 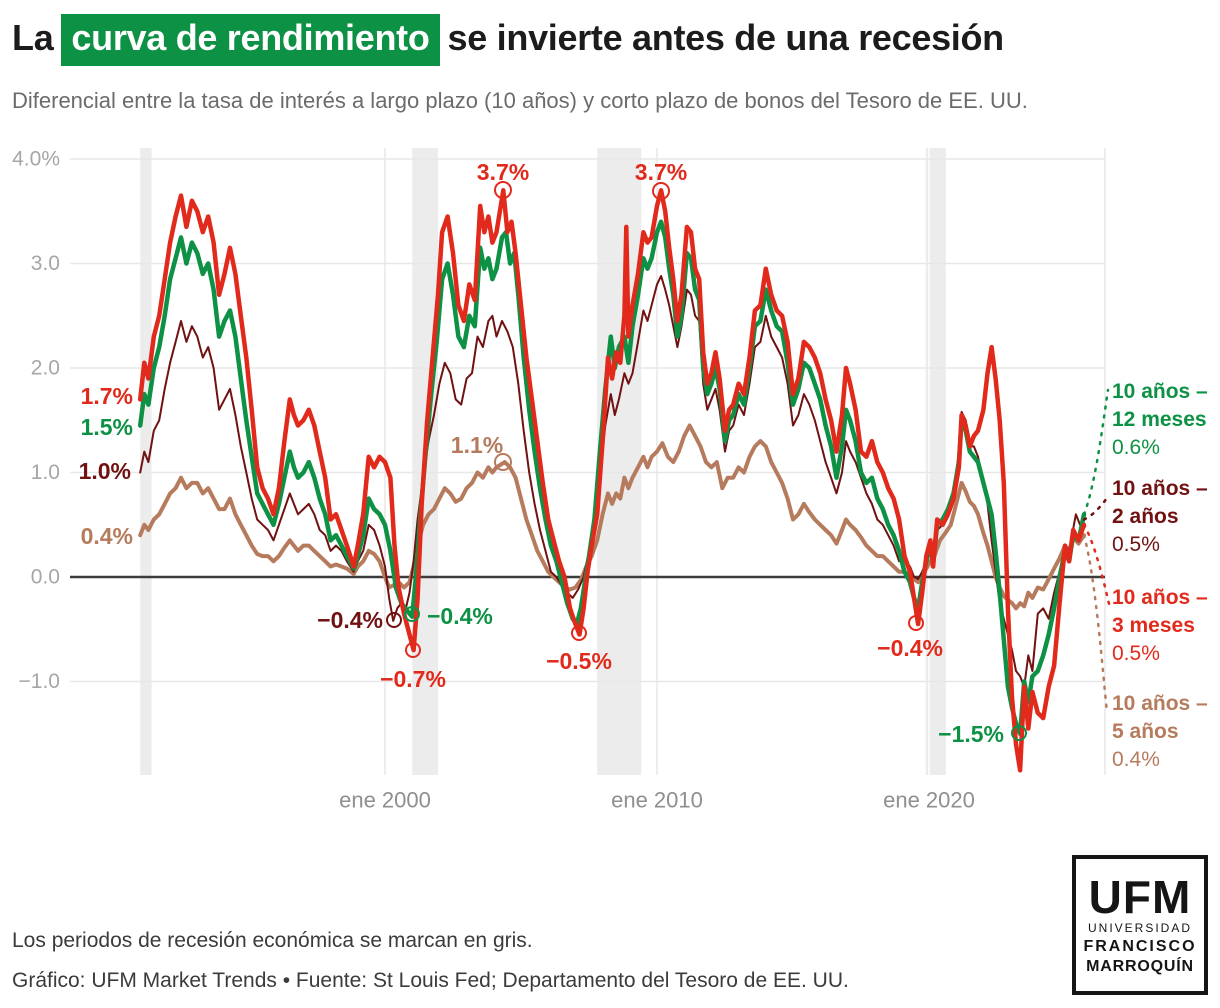 What do you see at coordinates (1095, 623) in the screenshot?
I see `leader-line-10y-5y` at bounding box center [1095, 623].